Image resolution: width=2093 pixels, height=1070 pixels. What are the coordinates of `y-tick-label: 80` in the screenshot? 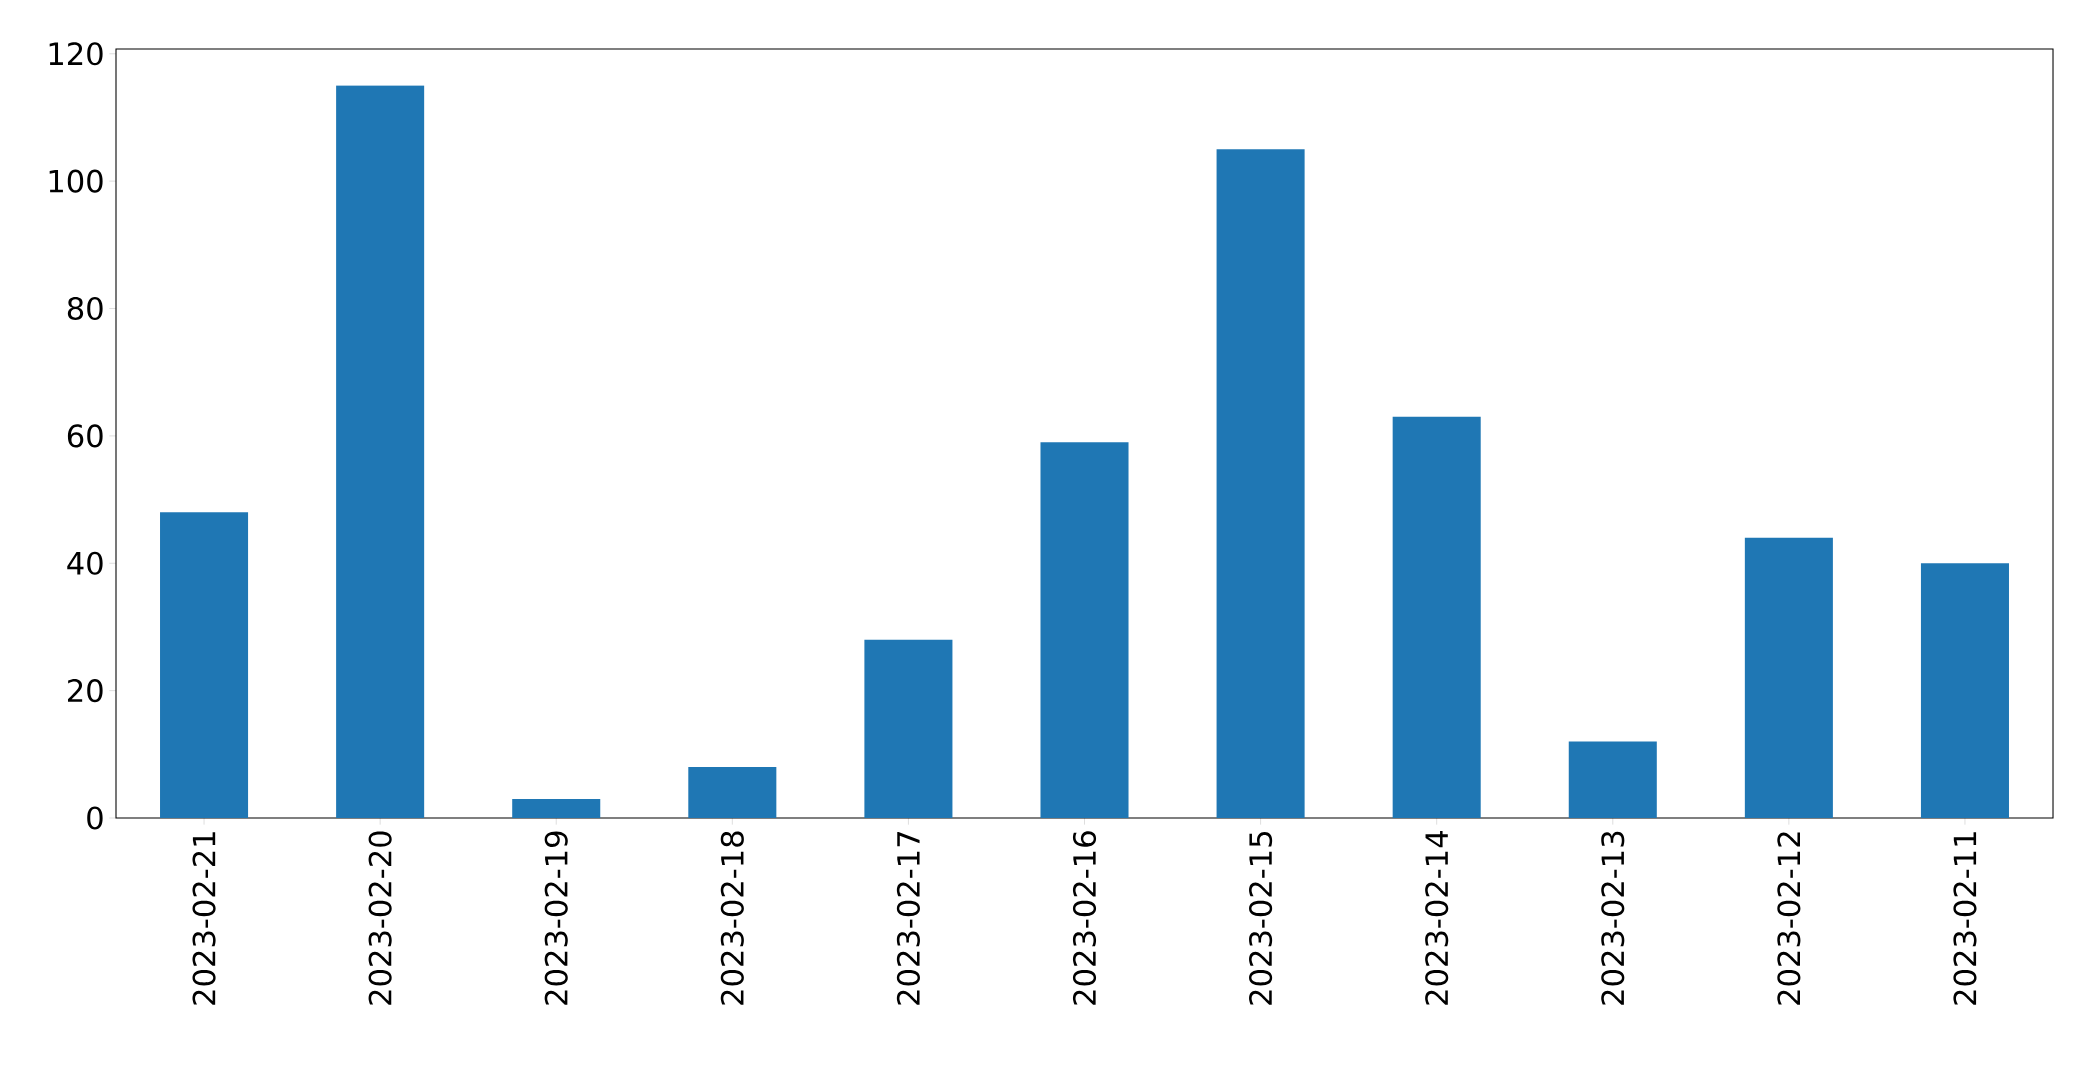 It's located at (85, 308).